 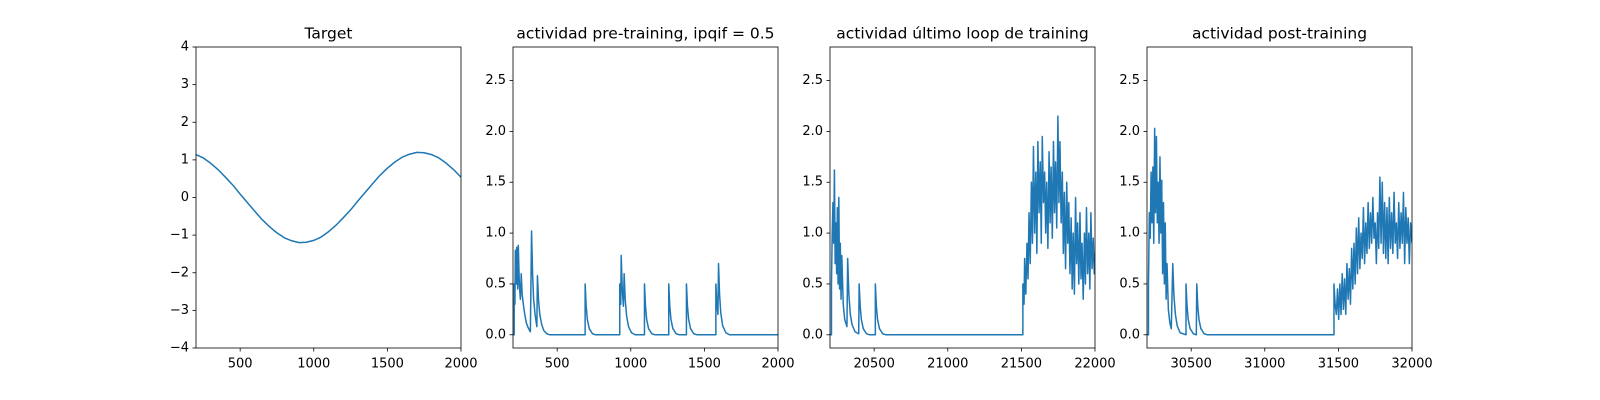 What do you see at coordinates (1264, 364) in the screenshot?
I see `x-tick-label: 31000` at bounding box center [1264, 364].